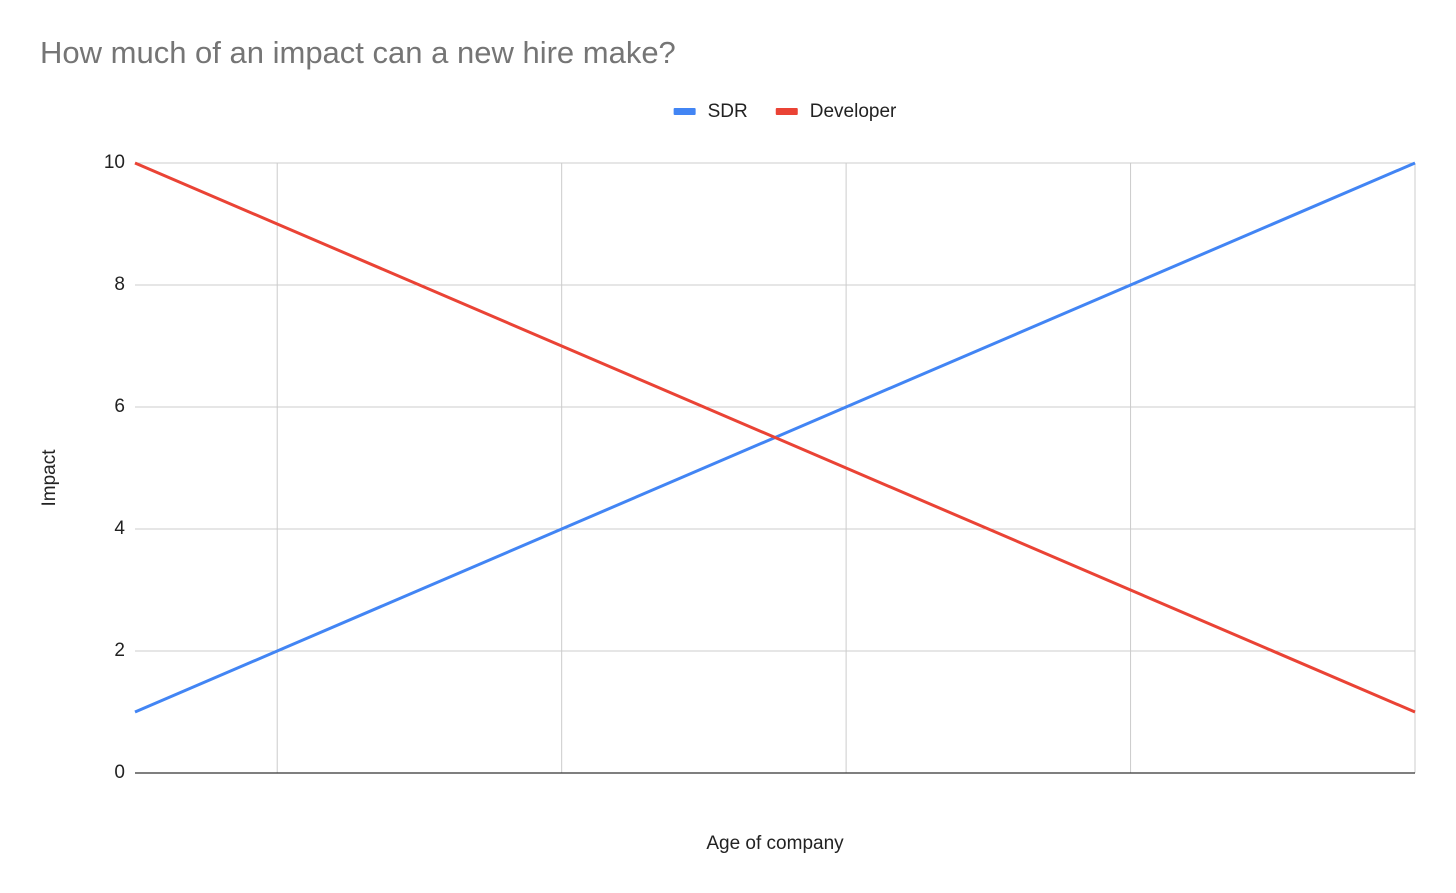 Image resolution: width=1456 pixels, height=893 pixels. Describe the element at coordinates (119, 284) in the screenshot. I see `y-tick-label: 8` at that location.